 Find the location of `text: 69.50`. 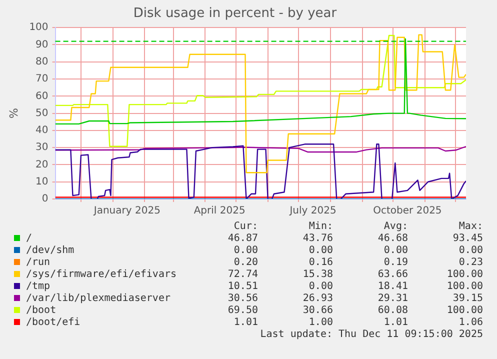

text: 69.50 is located at coordinates (242, 310).